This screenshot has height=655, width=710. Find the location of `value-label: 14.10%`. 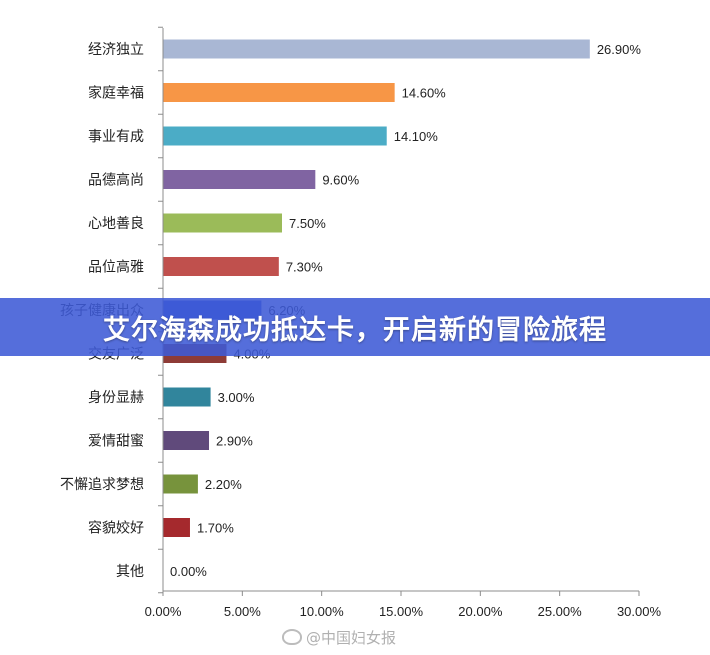

value-label: 14.10% is located at coordinates (416, 136).